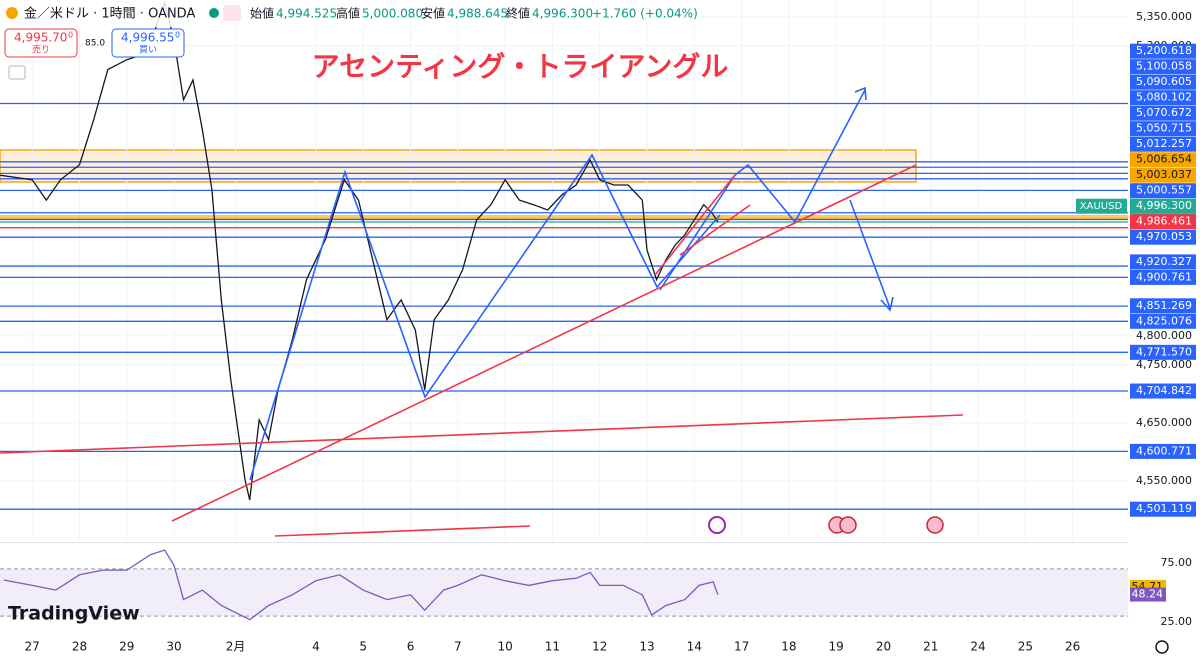 The width and height of the screenshot is (1200, 661). What do you see at coordinates (1177, 562) in the screenshot?
I see `y-tick-label: 75.00` at bounding box center [1177, 562].